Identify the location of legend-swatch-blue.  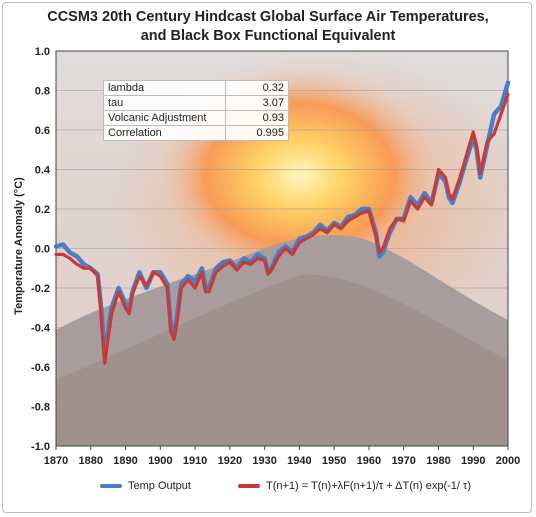
(111, 486).